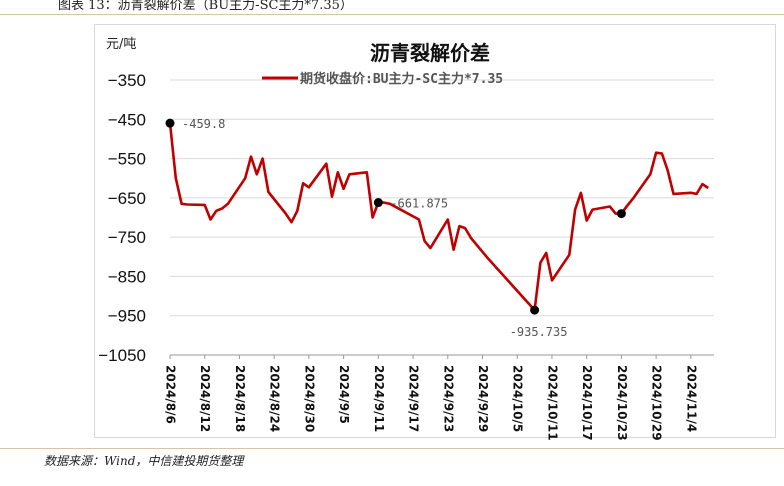 This screenshot has width=784, height=486. Describe the element at coordinates (275, 398) in the screenshot. I see `x-tick-label: 2024/8/24` at that location.